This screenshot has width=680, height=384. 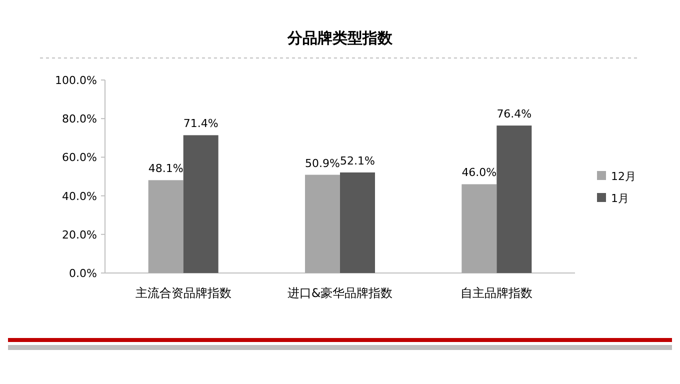 What do you see at coordinates (623, 176) in the screenshot?
I see `legend-label: 12月` at bounding box center [623, 176].